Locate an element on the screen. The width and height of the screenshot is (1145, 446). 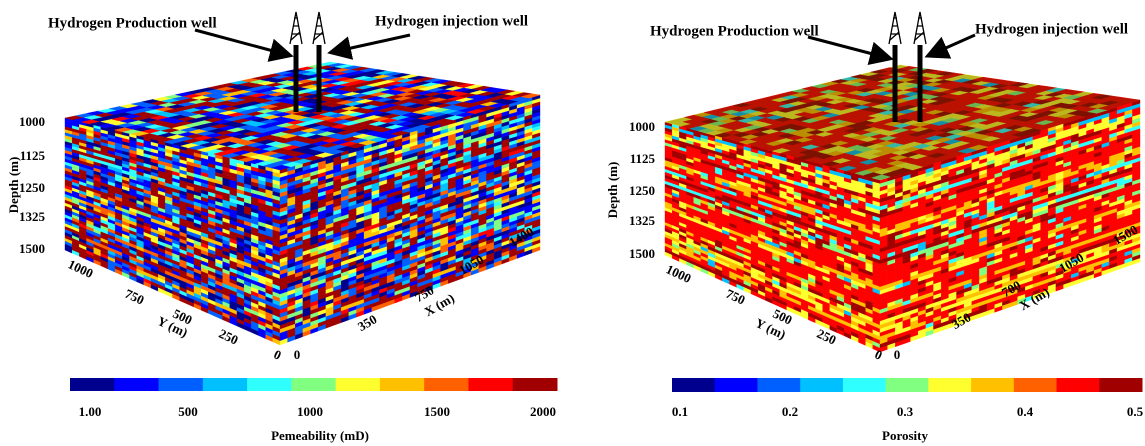
colorbar-tick-label: 1.00 is located at coordinates (90, 411).